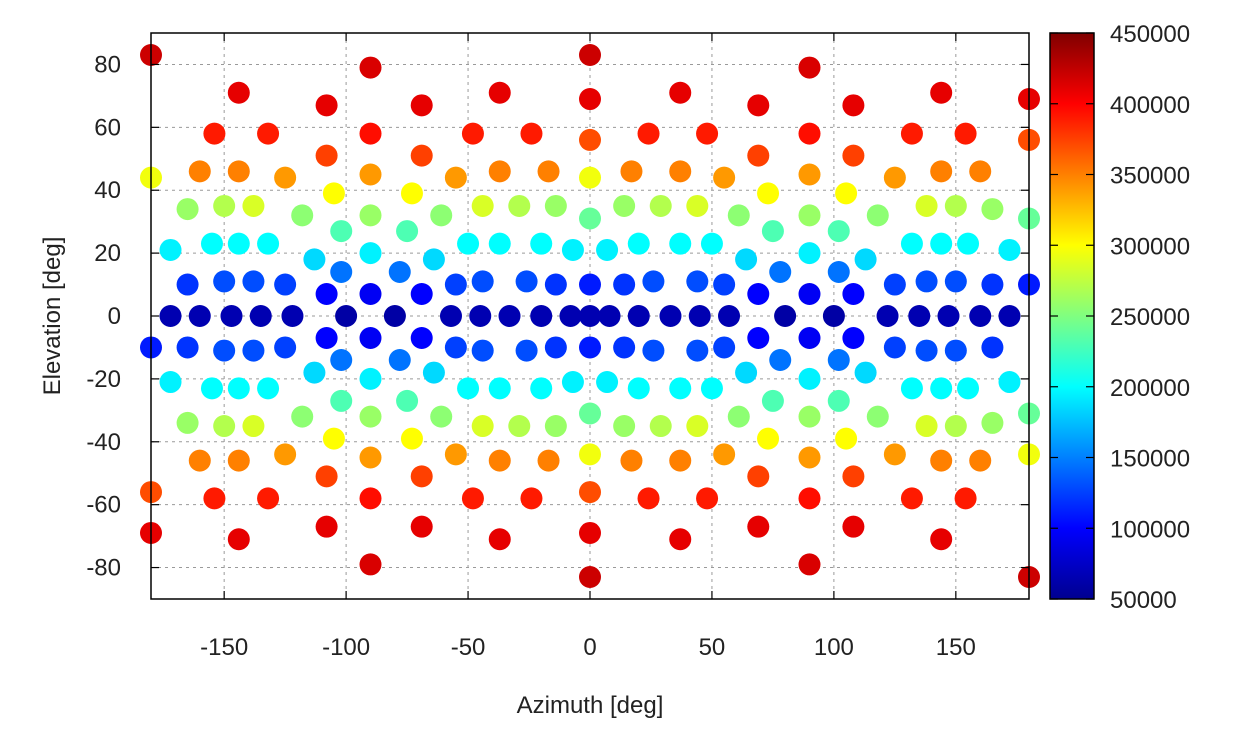  I want to click on y-tick-label: 20, so click(107, 253).